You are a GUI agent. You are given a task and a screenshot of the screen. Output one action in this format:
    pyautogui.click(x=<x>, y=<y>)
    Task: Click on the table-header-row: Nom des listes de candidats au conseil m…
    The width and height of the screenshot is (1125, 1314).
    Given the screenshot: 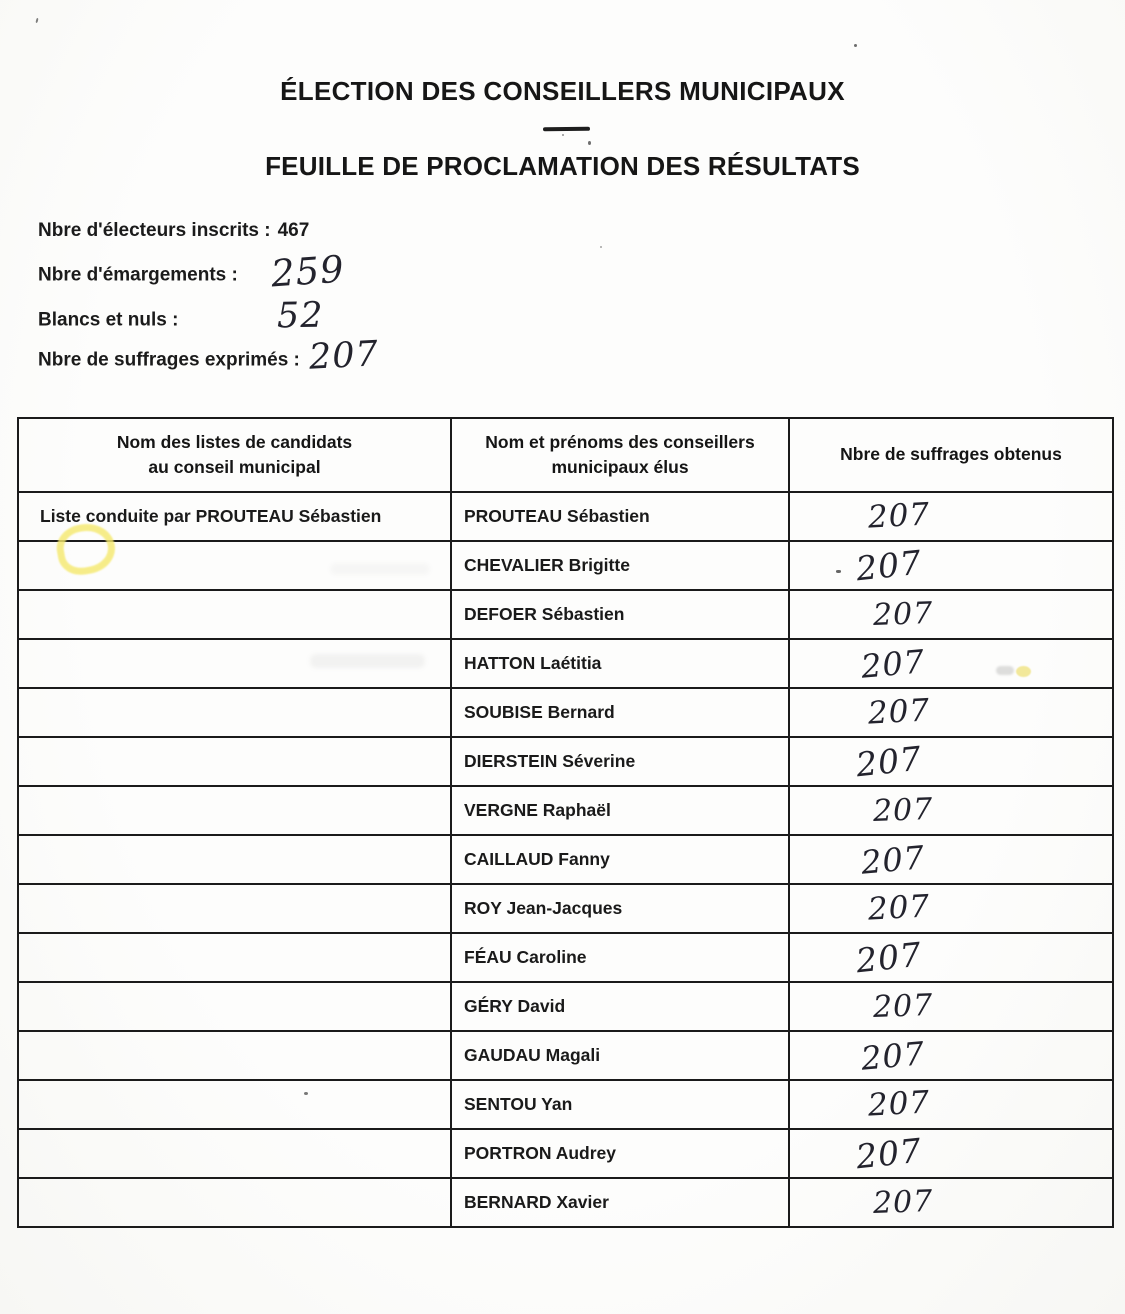 What is the action you would take?
    pyautogui.click(x=565, y=455)
    